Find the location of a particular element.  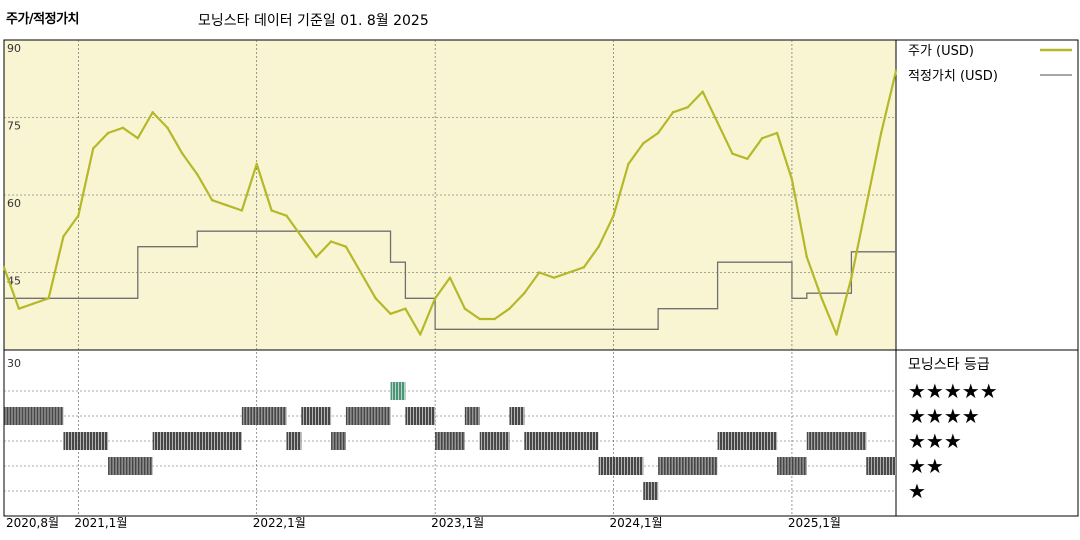

legend-label: 주가 (USD) is located at coordinates (941, 51).